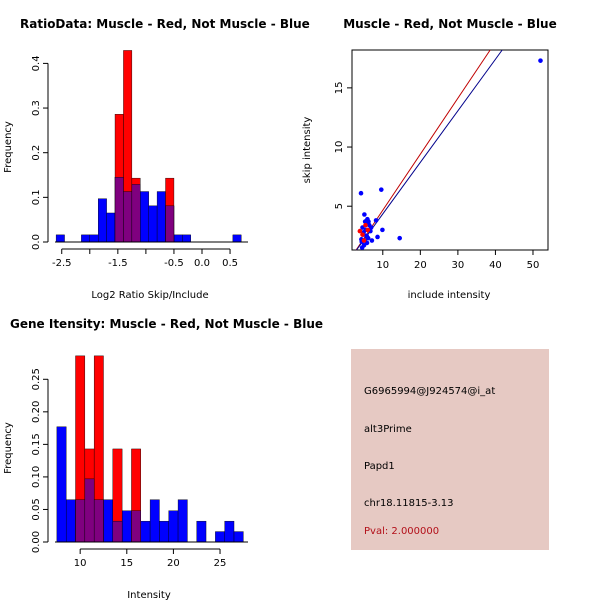 Image resolution: width=600 pixels, height=600 pixels. I want to click on gene-hist-y-tick-label-4: 0.20, so click(36, 412).